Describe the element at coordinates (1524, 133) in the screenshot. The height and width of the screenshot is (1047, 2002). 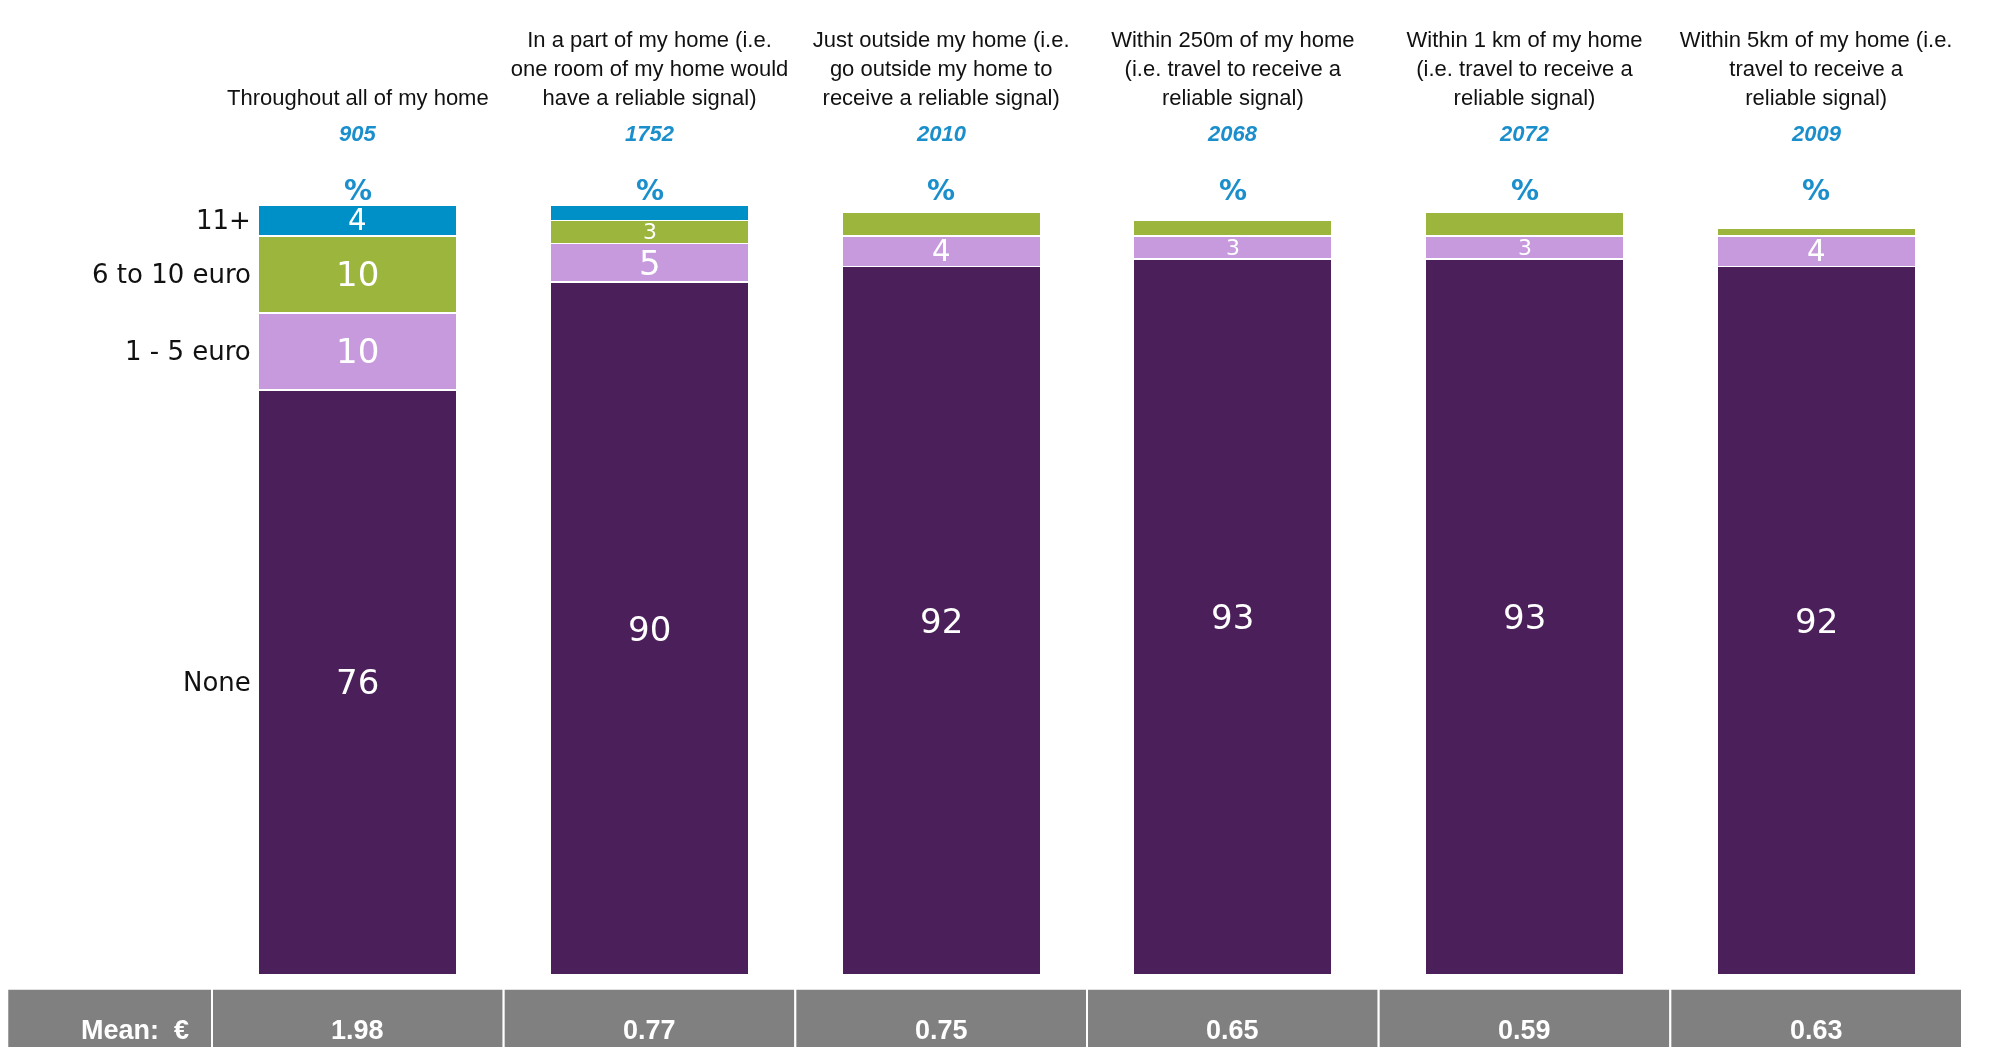
I see `text: 2072` at that location.